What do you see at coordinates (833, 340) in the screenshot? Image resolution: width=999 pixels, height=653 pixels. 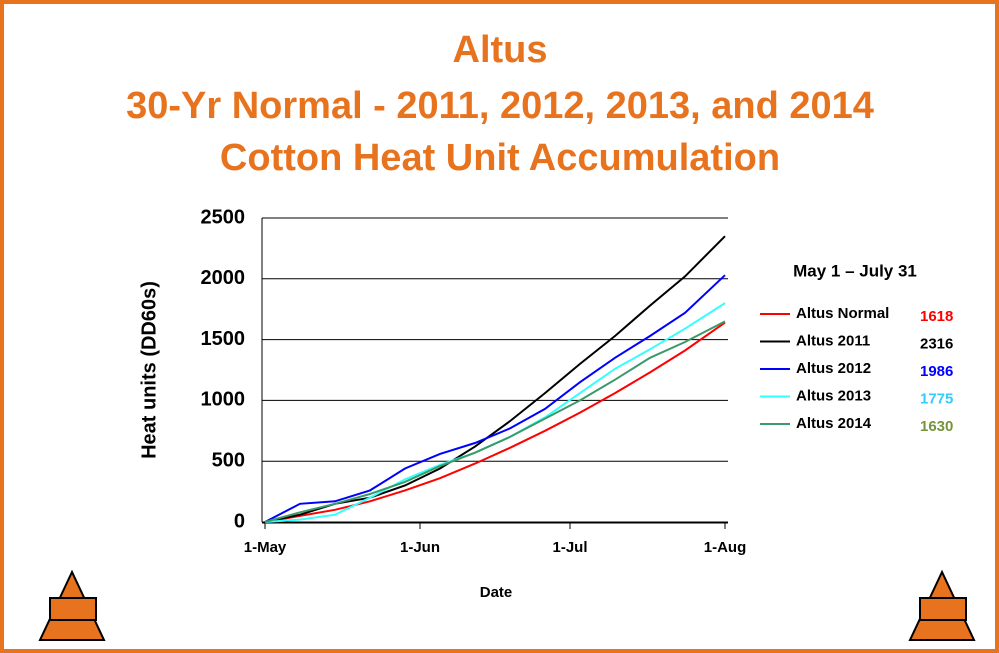 I see `legend-label: Altus 2011` at bounding box center [833, 340].